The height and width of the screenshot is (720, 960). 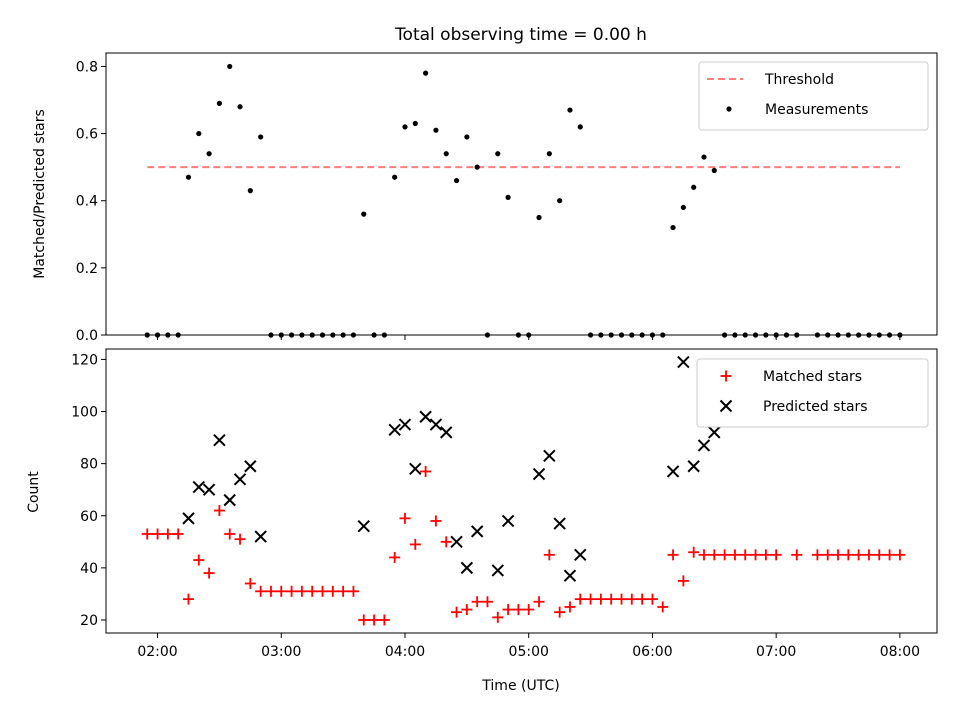 I want to click on top-legend: Threshold Measurements, so click(x=813, y=96).